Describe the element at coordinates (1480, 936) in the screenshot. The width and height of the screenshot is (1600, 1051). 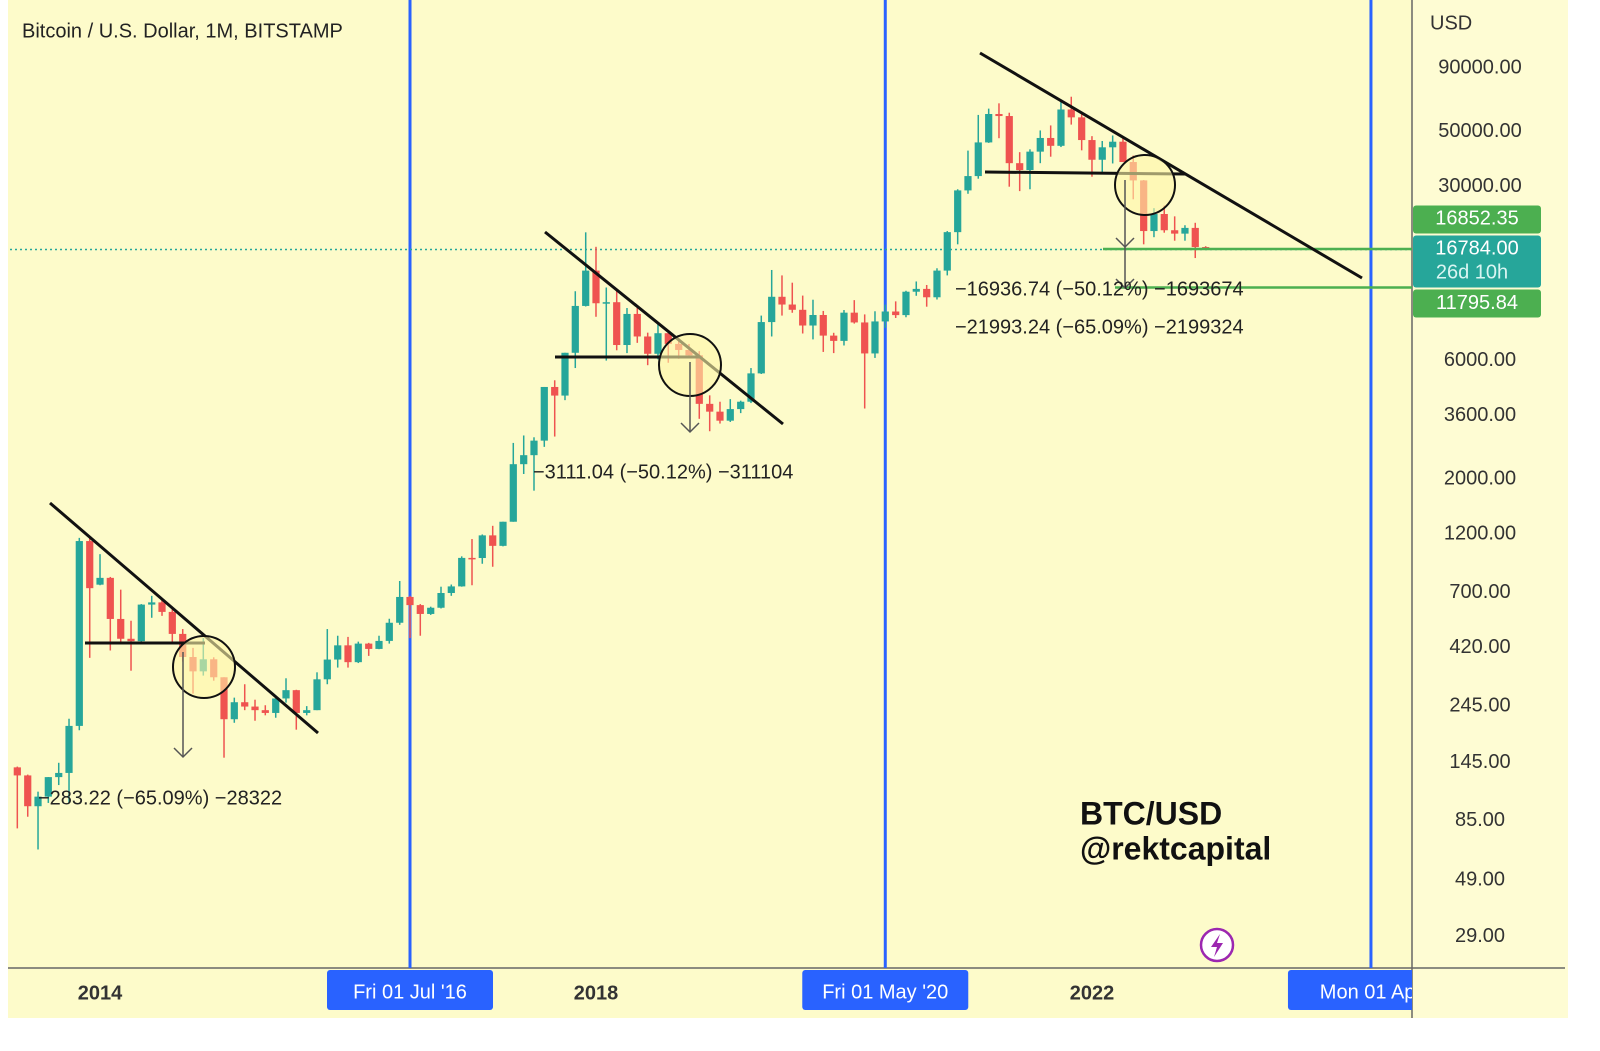
I see `y-tick-label: 29.00` at that location.